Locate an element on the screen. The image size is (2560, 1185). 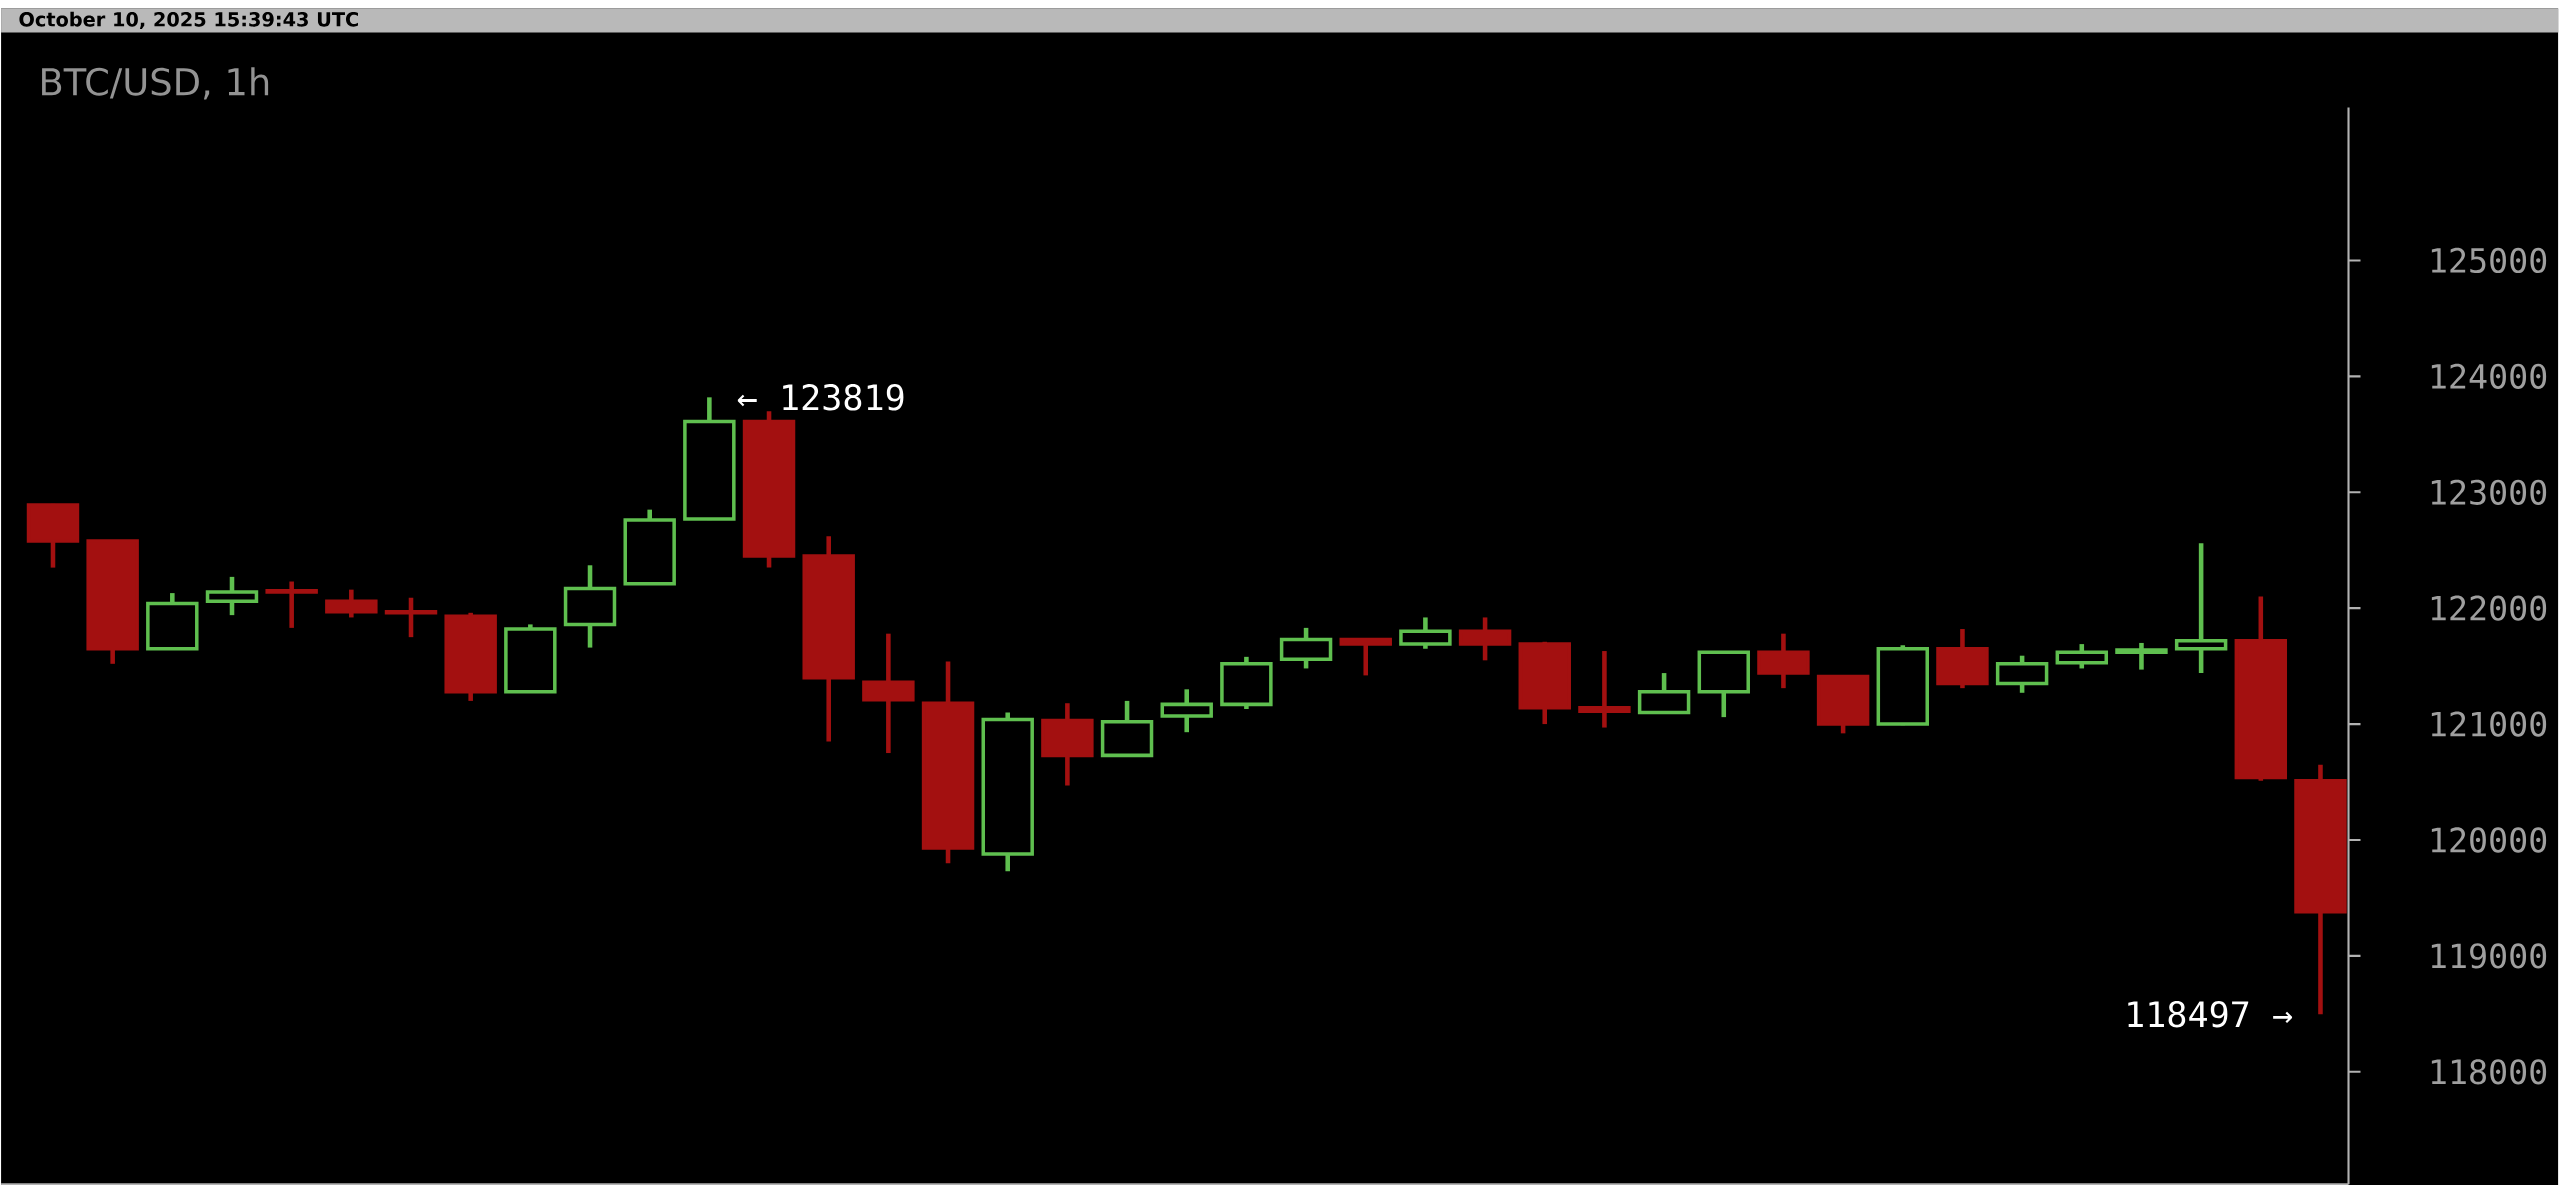
chart-title: BTC/USD, 1h is located at coordinates (155, 83).